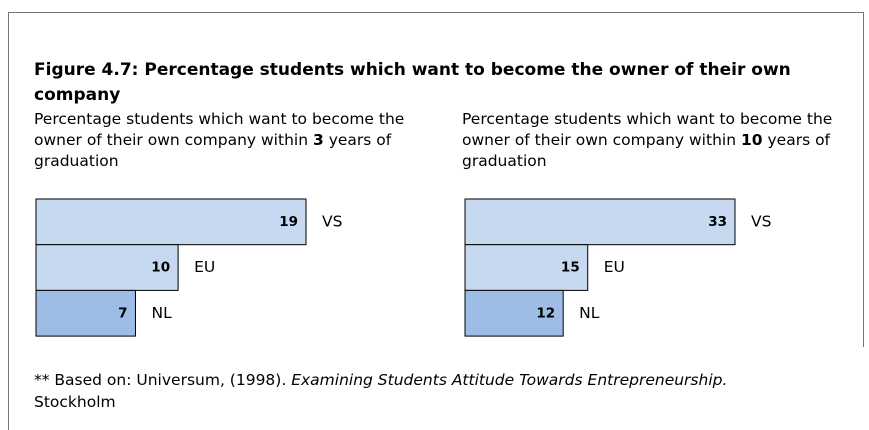  Describe the element at coordinates (160, 380) in the screenshot. I see `footnote-text: ** Based on: Universum, (1998).` at that location.